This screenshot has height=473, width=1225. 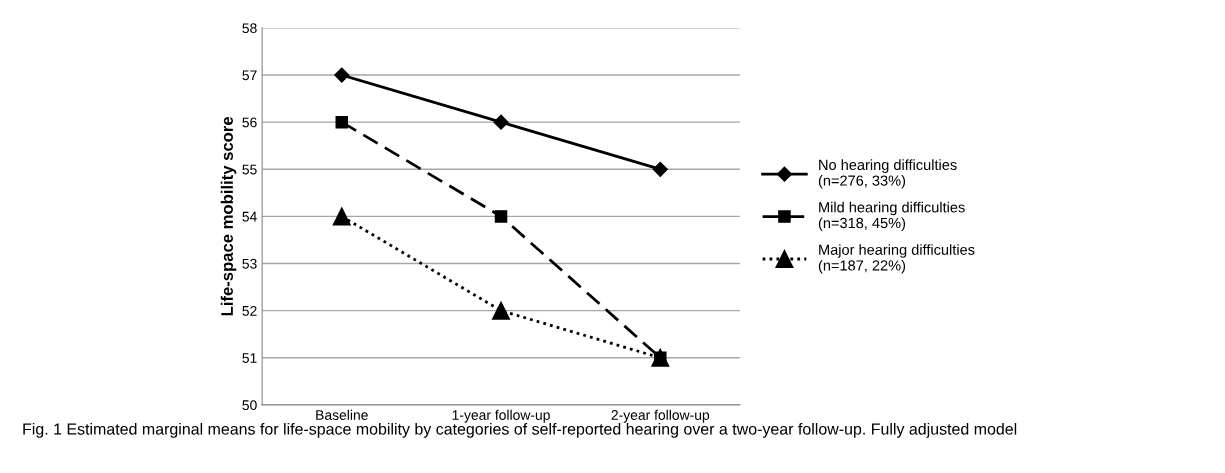 What do you see at coordinates (249, 358) in the screenshot?
I see `y-tick-label: 51` at bounding box center [249, 358].